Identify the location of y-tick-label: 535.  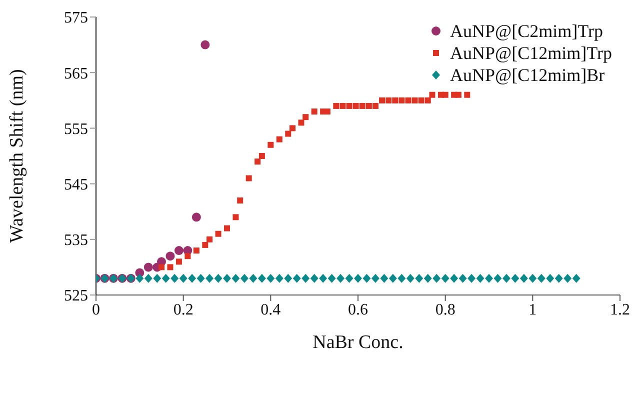
(76, 241).